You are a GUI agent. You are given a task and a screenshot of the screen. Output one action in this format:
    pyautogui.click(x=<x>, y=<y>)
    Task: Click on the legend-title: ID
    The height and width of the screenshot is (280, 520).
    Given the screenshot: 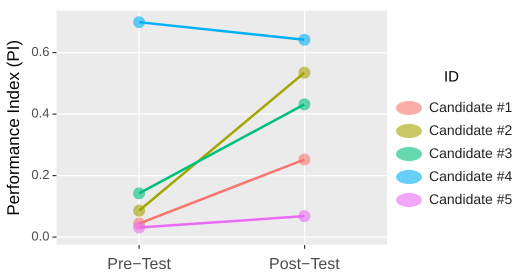 What is the action you would take?
    pyautogui.click(x=452, y=77)
    